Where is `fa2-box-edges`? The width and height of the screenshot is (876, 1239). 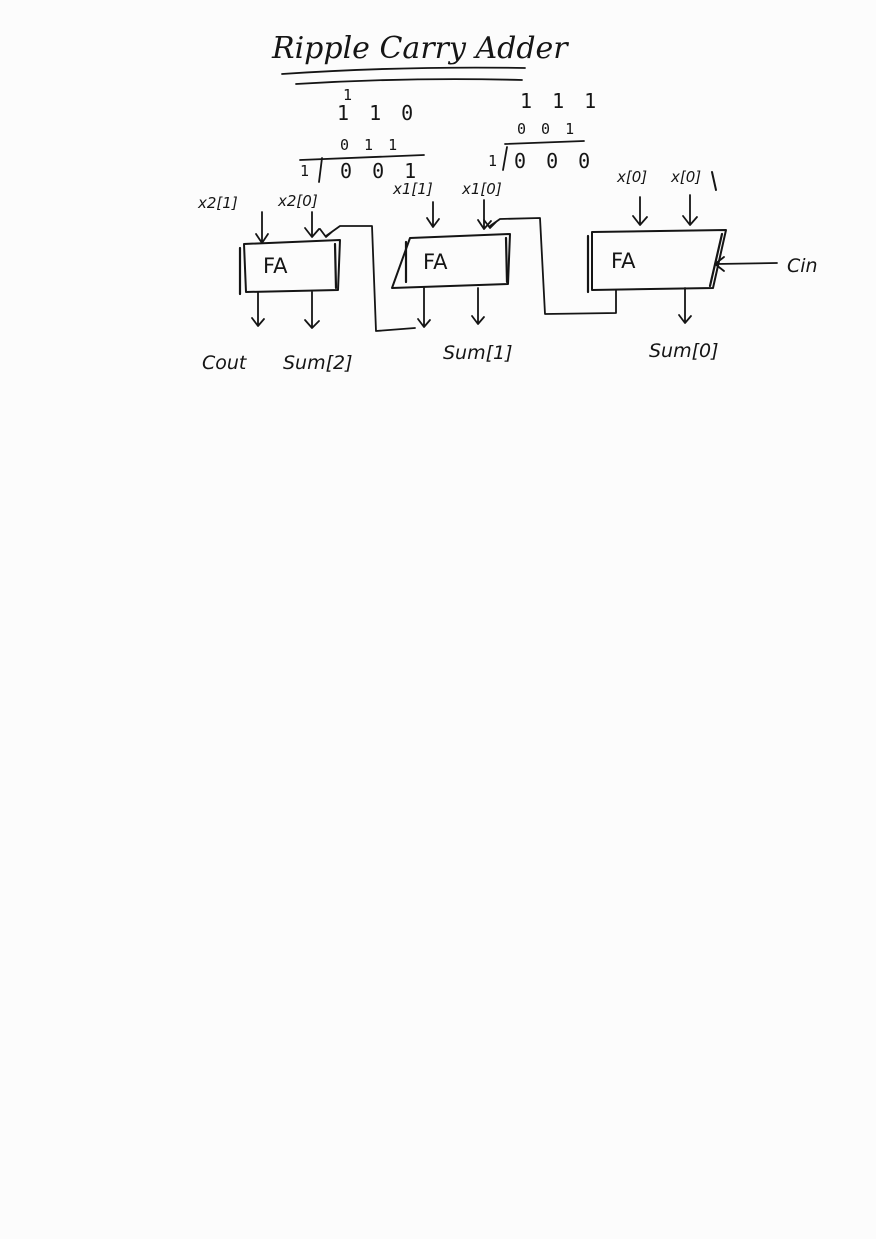 fa2-box-edges is located at coordinates (288, 269).